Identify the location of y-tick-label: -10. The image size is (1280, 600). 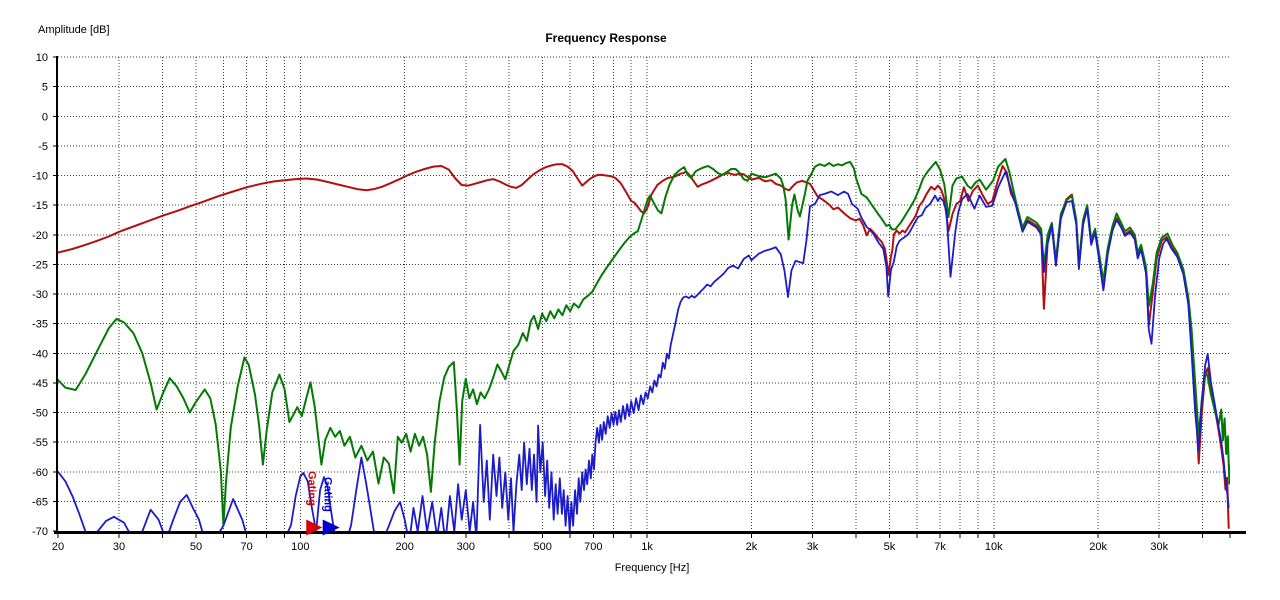
(40, 177).